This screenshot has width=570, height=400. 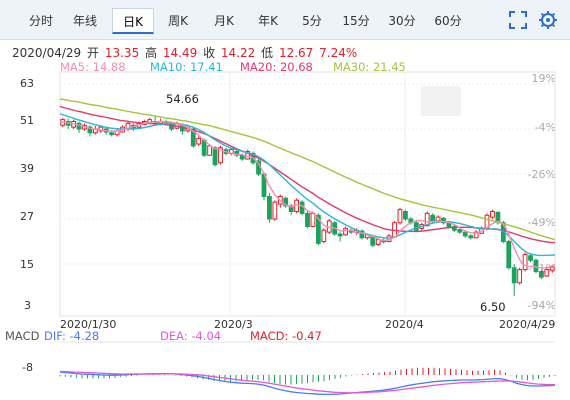 What do you see at coordinates (238, 53) in the screenshot?
I see `close-value: 14.22` at bounding box center [238, 53].